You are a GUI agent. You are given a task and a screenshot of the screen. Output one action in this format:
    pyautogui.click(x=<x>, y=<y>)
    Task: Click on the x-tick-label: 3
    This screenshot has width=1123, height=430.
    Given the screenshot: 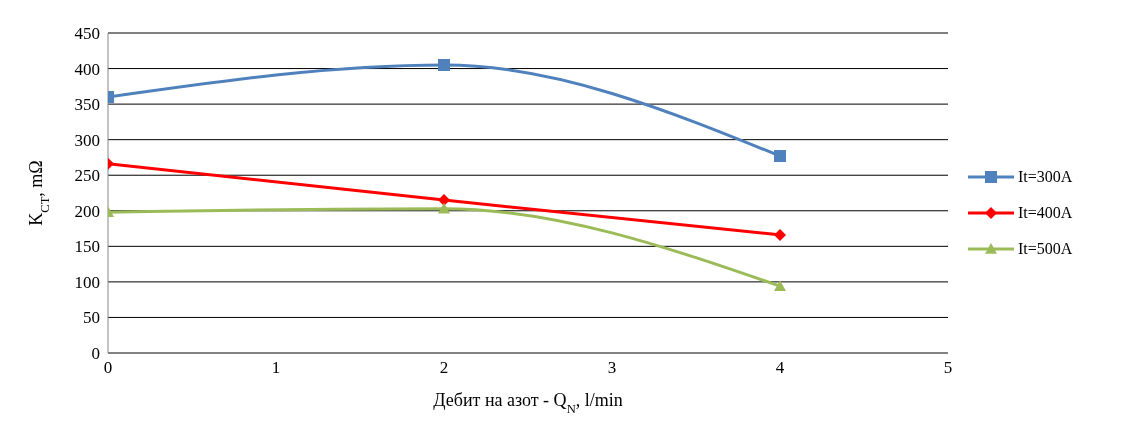 What is the action you would take?
    pyautogui.click(x=612, y=368)
    